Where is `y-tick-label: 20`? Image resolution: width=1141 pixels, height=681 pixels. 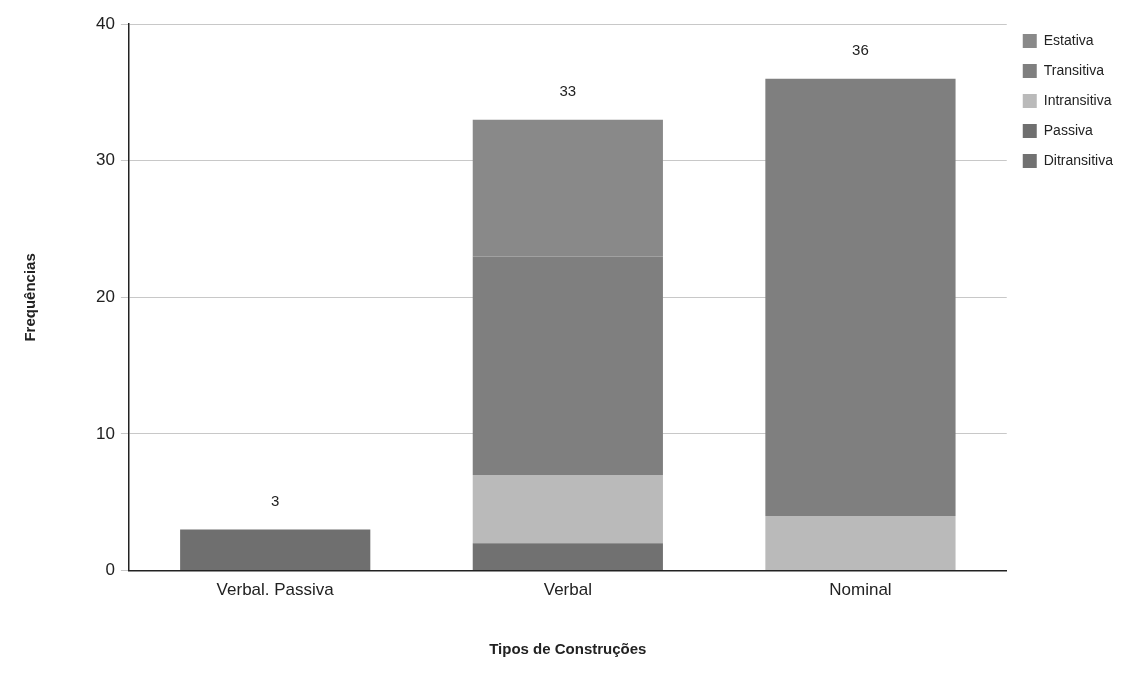
y-tick-label: 20 is located at coordinates (105, 297).